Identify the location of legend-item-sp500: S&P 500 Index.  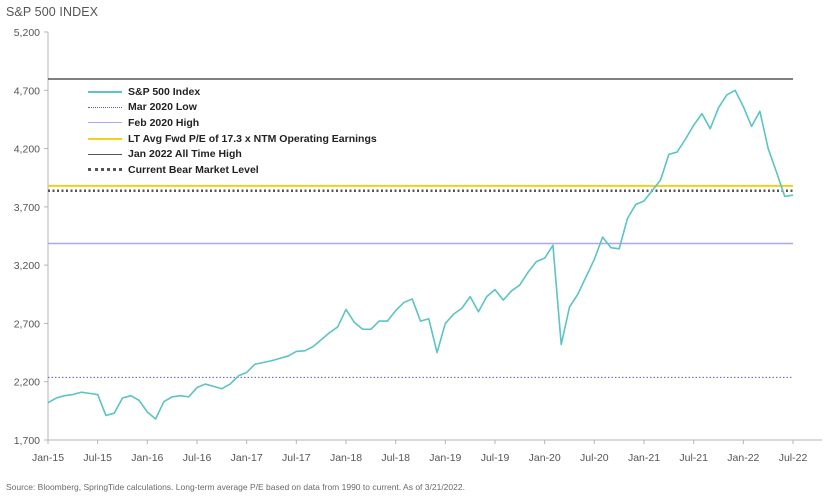
(232, 92).